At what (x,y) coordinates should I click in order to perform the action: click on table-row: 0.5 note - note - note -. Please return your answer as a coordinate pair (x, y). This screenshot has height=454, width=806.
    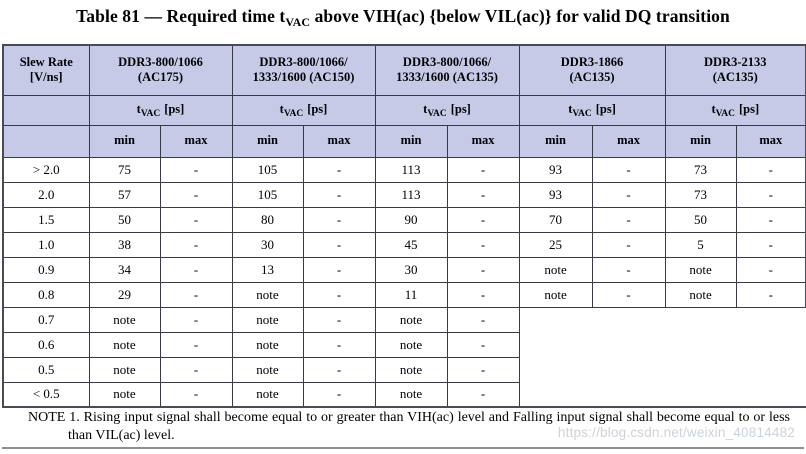
    Looking at the image, I should click on (404, 369).